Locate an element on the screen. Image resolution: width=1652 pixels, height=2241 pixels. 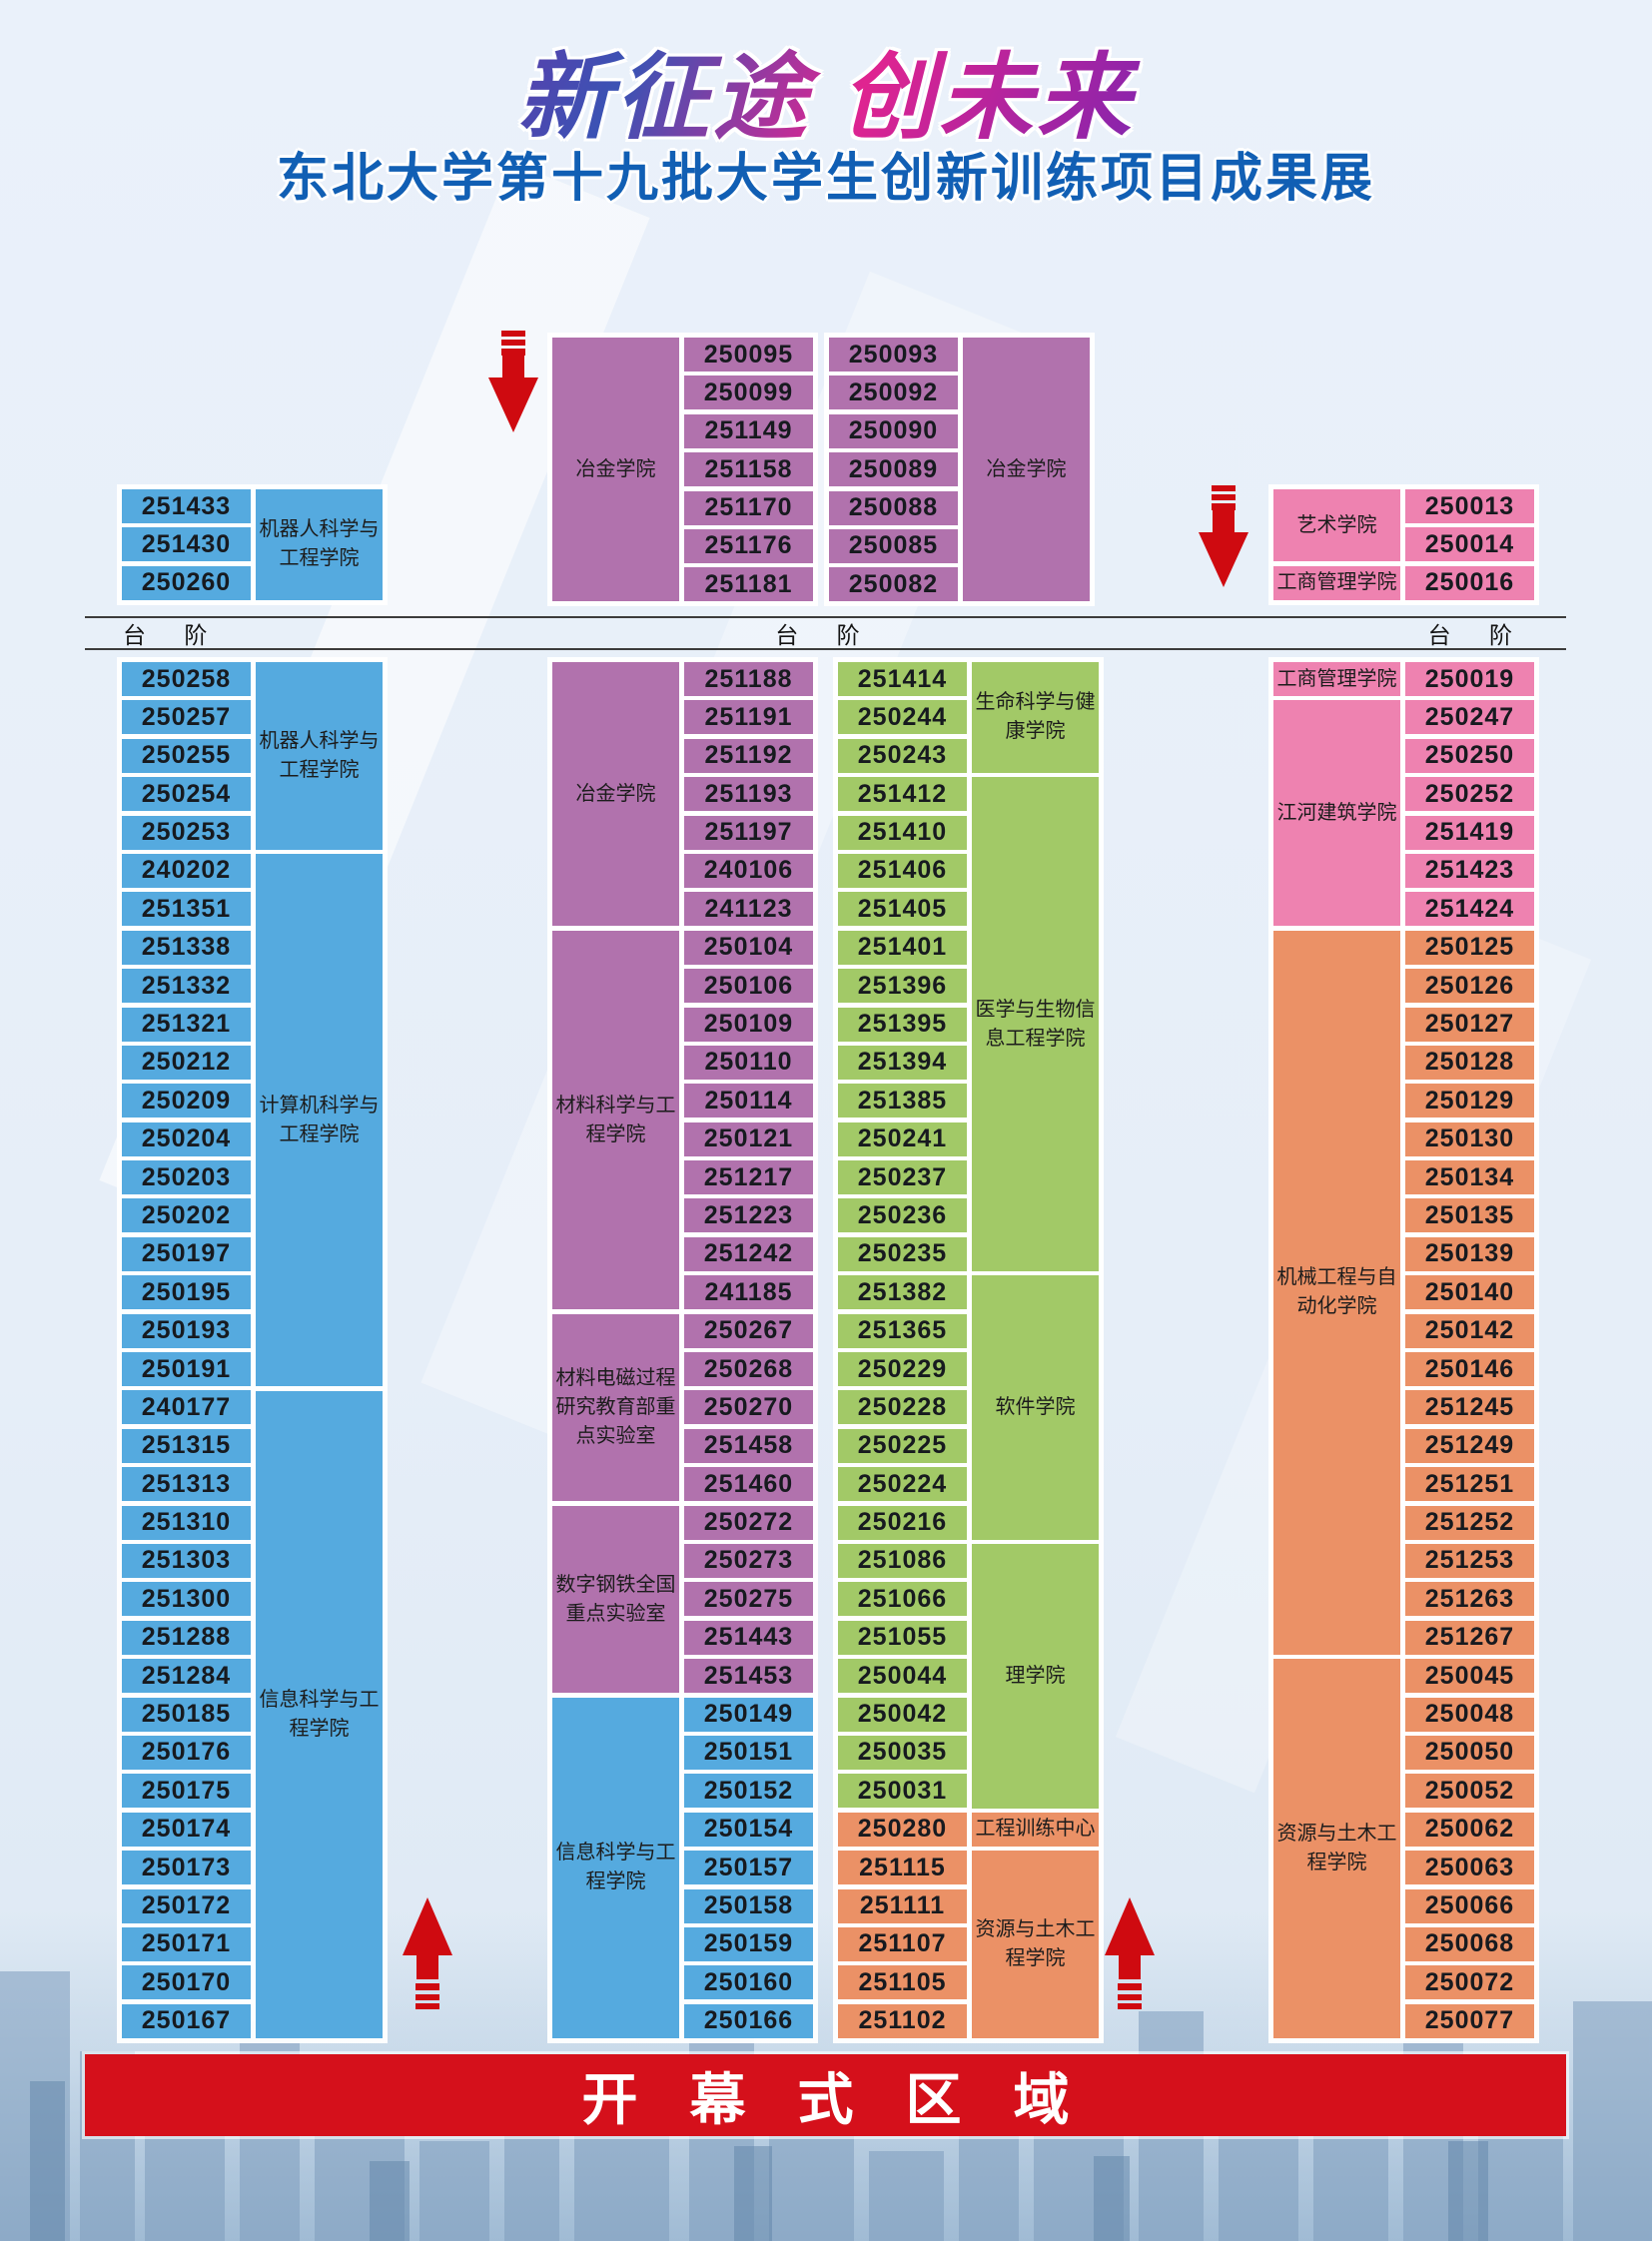
booth-cell: 251410 is located at coordinates (902, 832).